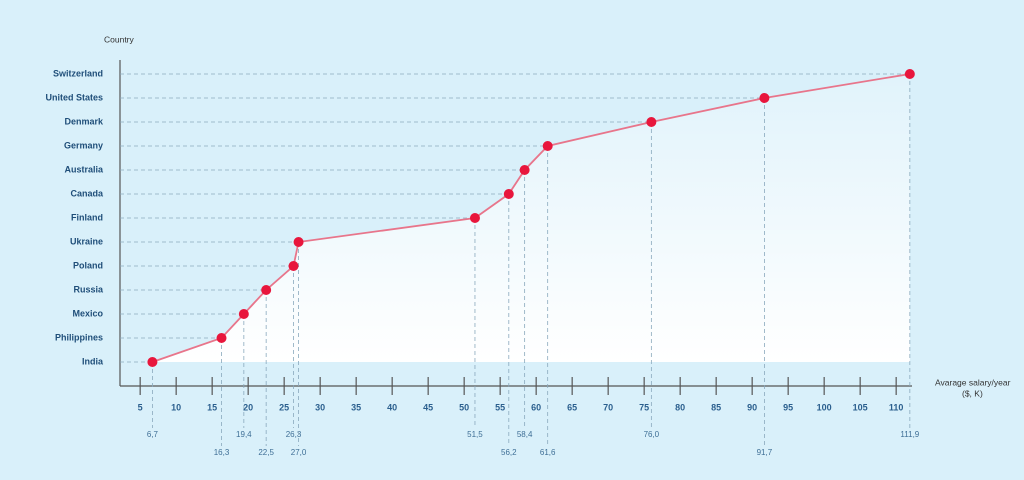 This screenshot has width=1024, height=480. I want to click on y-tick-label: Denmark, so click(84, 121).